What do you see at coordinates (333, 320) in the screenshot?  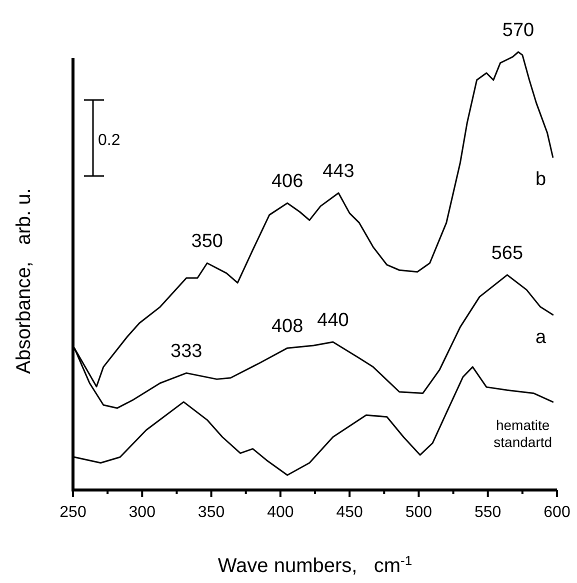 I see `annotation: 440` at bounding box center [333, 320].